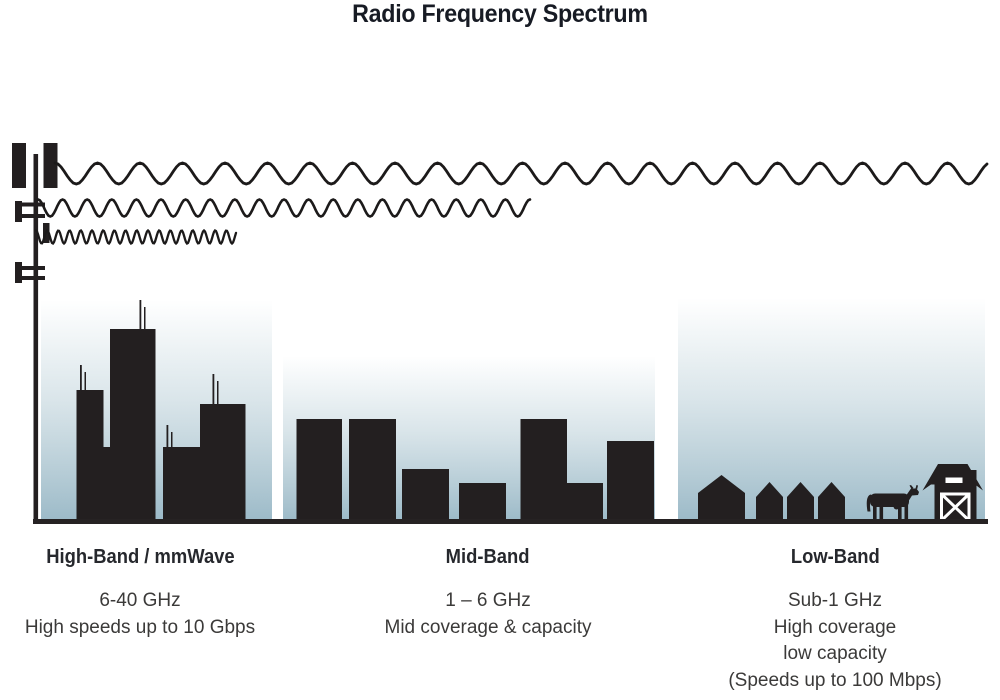  What do you see at coordinates (19, 165) in the screenshot?
I see `tower-top-panel-left` at bounding box center [19, 165].